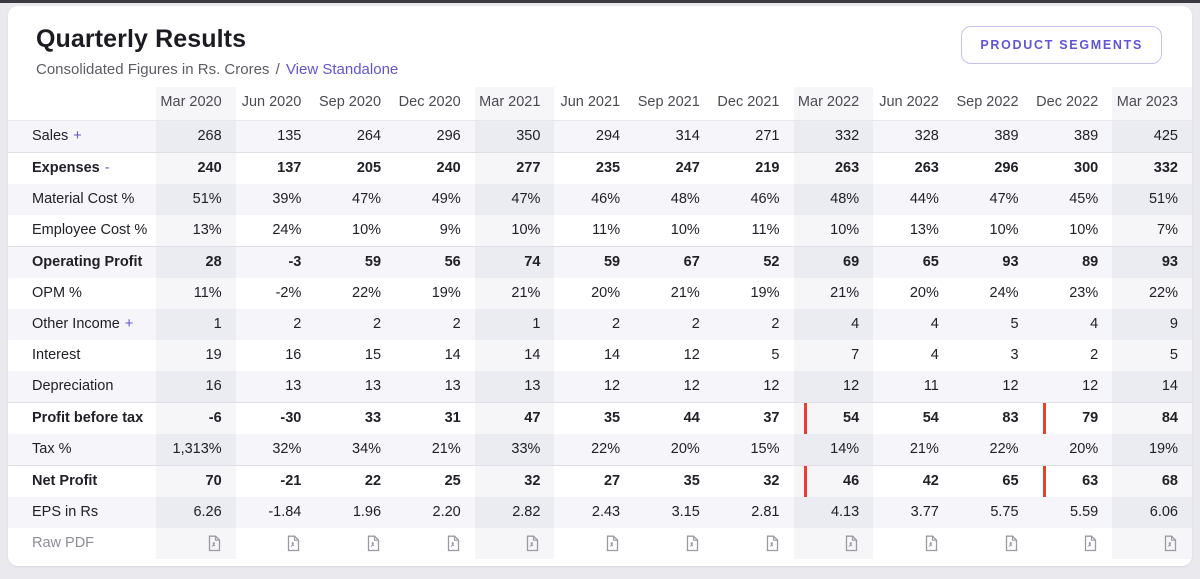  What do you see at coordinates (1084, 512) in the screenshot?
I see `cell-eps-in-rs-dec-2022: 5.59` at bounding box center [1084, 512].